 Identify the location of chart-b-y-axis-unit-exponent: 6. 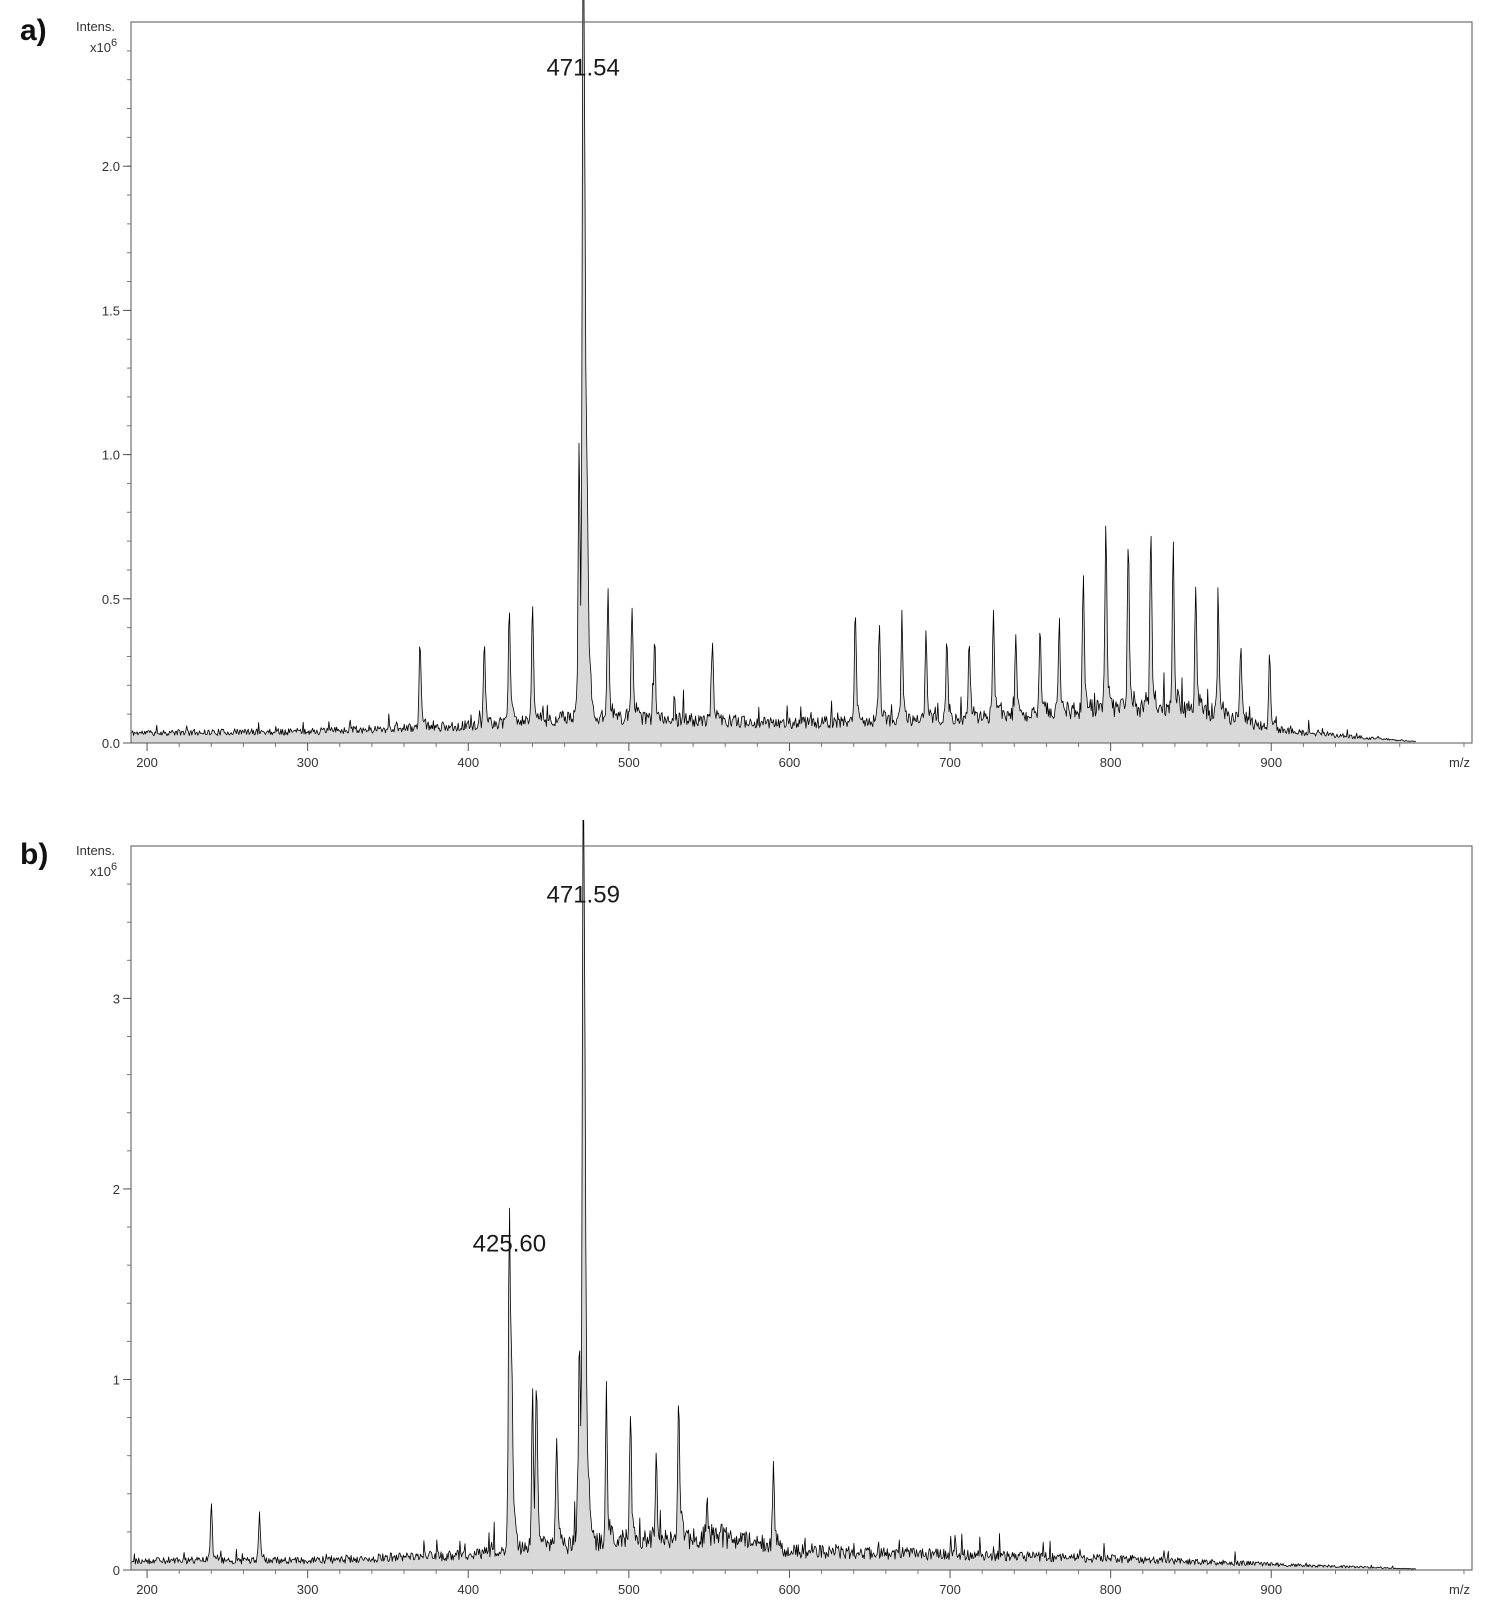
(114, 867).